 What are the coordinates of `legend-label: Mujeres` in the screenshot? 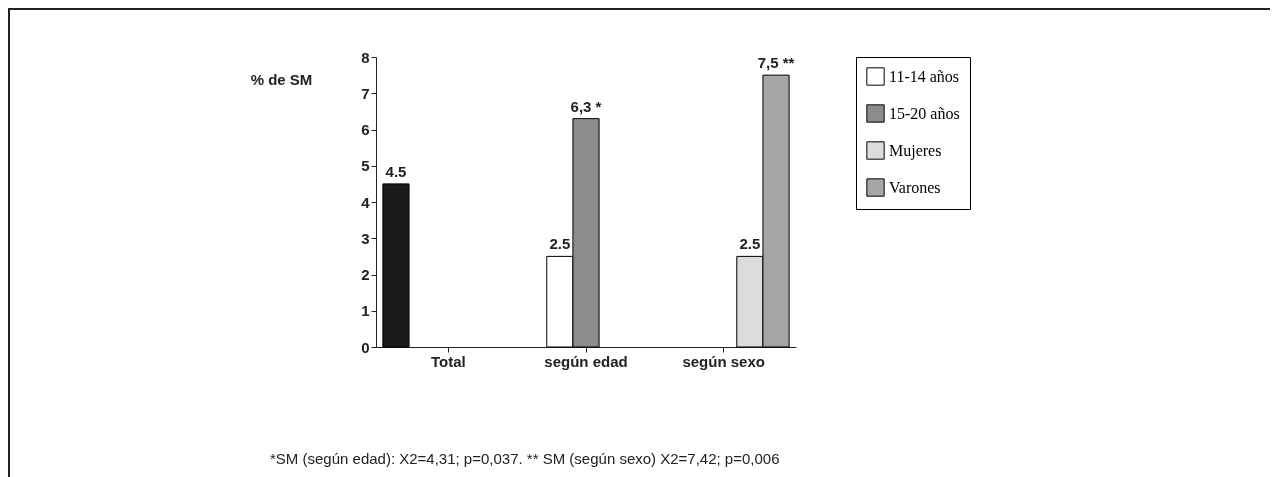 It's located at (915, 150).